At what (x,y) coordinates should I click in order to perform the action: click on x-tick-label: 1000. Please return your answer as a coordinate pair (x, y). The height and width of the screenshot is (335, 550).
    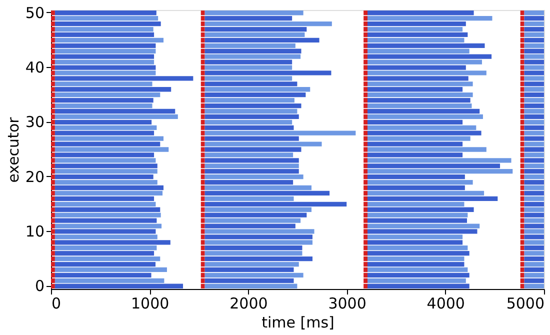
    Looking at the image, I should click on (150, 303).